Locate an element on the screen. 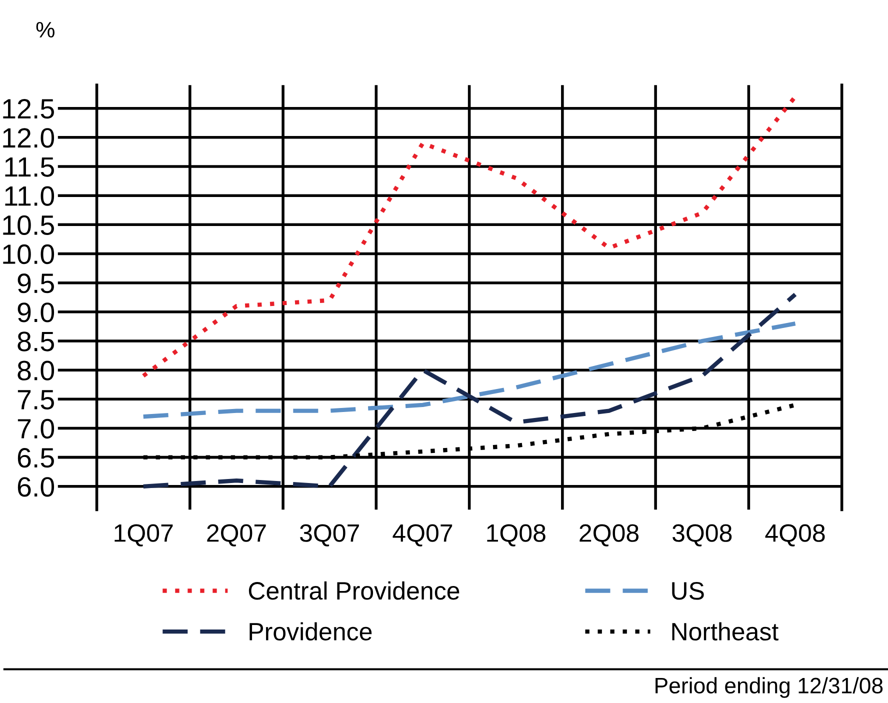 The width and height of the screenshot is (888, 703). y-tick-label: 12.5 is located at coordinates (28, 109).